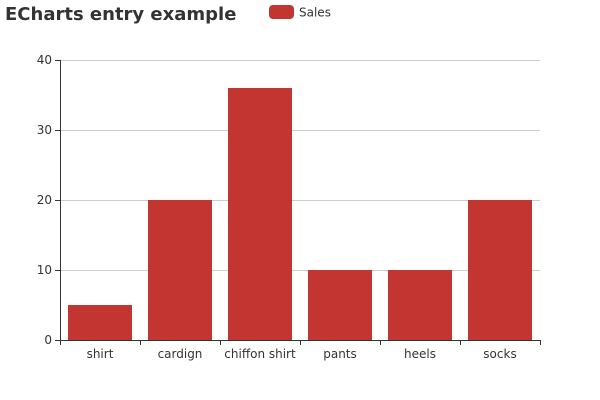 The image size is (600, 400). What do you see at coordinates (180, 270) in the screenshot?
I see `bar-cardign` at bounding box center [180, 270].